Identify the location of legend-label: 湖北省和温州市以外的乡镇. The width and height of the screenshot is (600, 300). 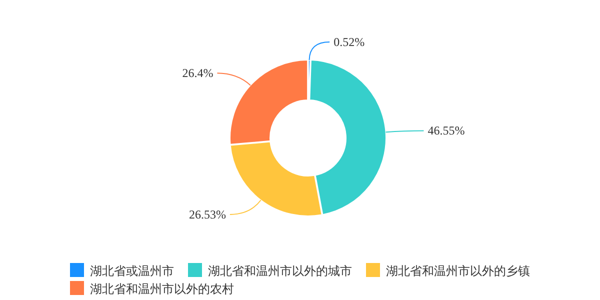
(458, 271).